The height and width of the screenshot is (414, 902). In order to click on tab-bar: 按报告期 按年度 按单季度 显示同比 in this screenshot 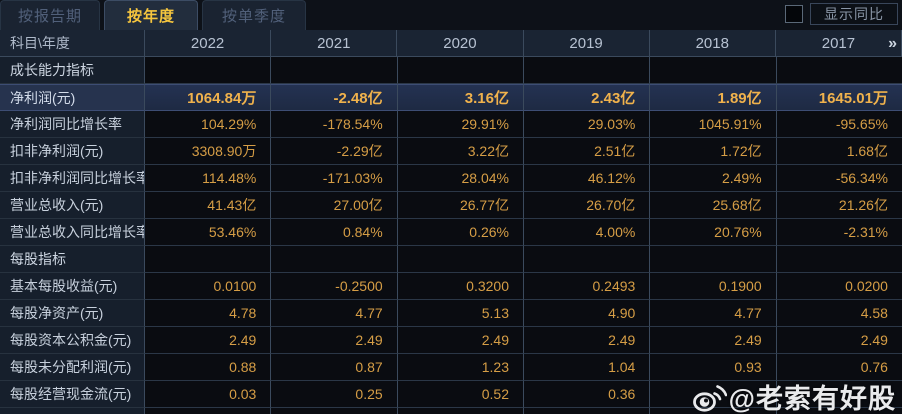, I will do `click(451, 15)`.